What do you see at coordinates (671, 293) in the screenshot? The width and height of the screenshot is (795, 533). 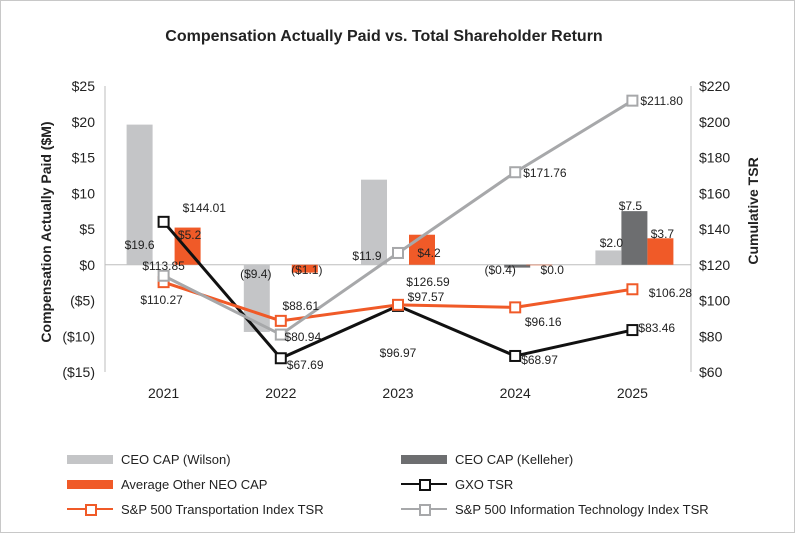 I see `line-label-sp500-transportation-tsr-2025: $106.28` at bounding box center [671, 293].